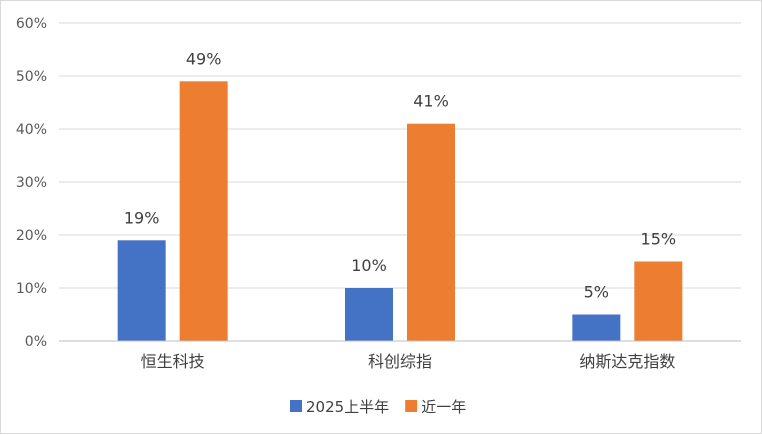 The height and width of the screenshot is (435, 762). What do you see at coordinates (347, 407) in the screenshot?
I see `legend-label: 2025上半年` at bounding box center [347, 407].